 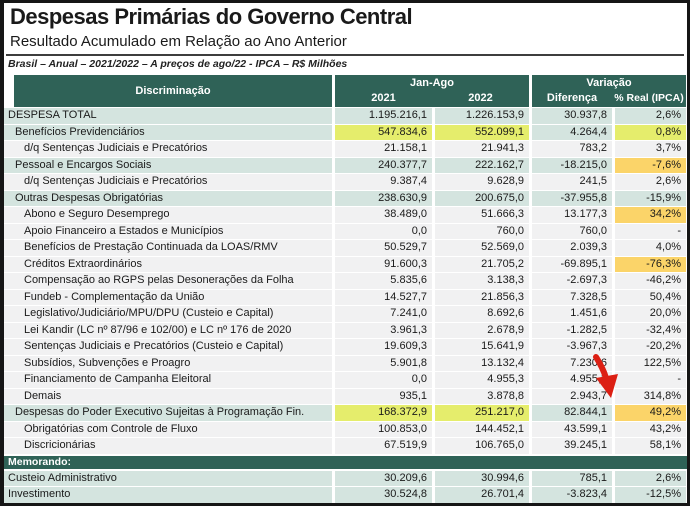 What do you see at coordinates (650, 396) in the screenshot?
I see `cell-pct-real: 314,8%` at bounding box center [650, 396].